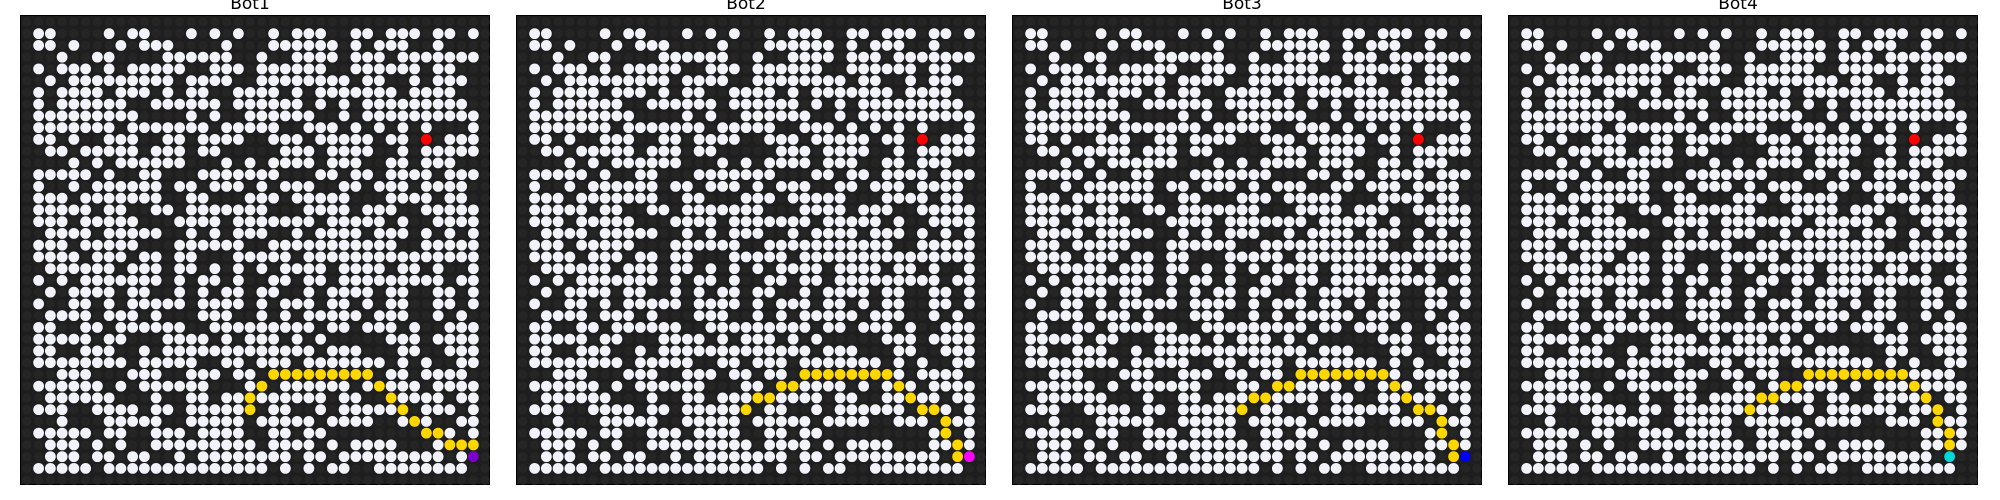 The height and width of the screenshot is (500, 2000). I want to click on path-cell, so click(1277, 386).